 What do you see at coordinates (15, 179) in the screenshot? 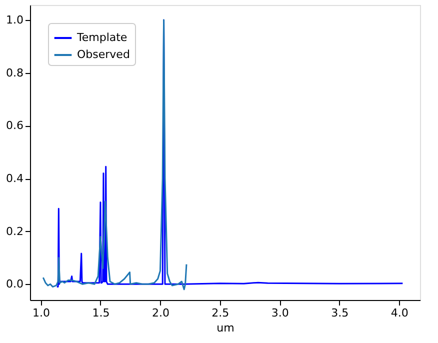
I see `y-tick-label: 0.4` at bounding box center [15, 179].